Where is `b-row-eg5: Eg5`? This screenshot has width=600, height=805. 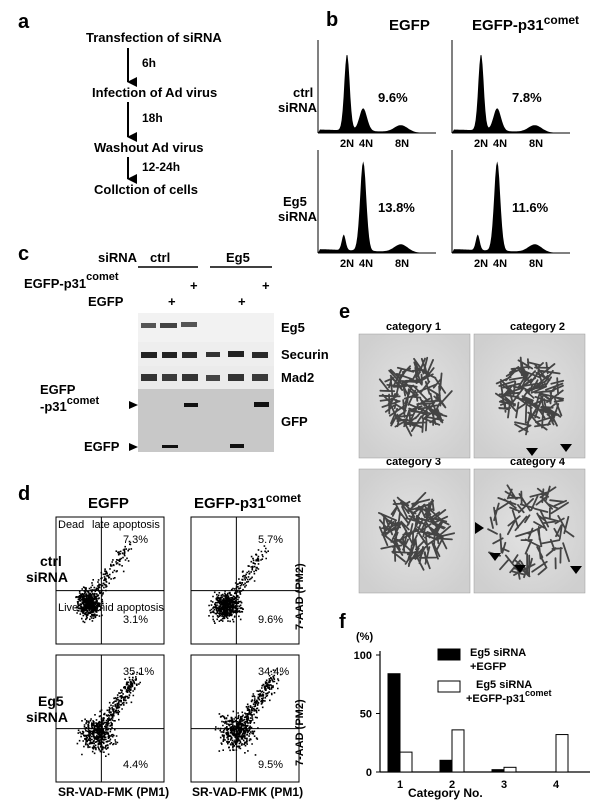
b-row-eg5: Eg5 is located at coordinates (295, 201).